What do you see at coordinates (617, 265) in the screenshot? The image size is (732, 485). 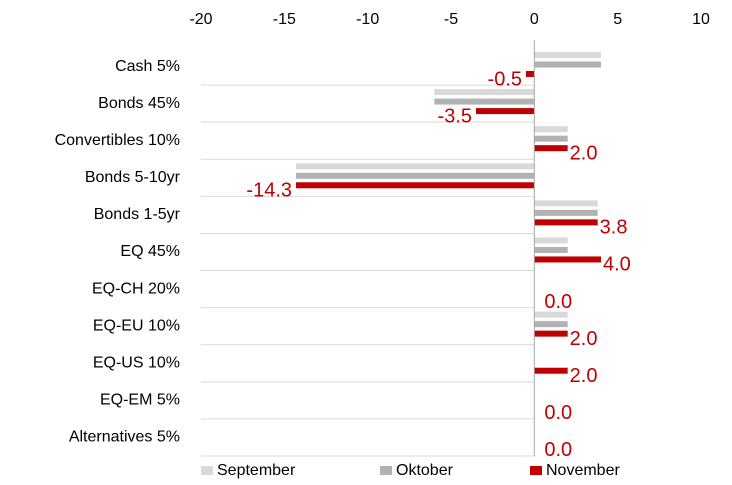 I see `data-label: 4.0` at bounding box center [617, 265].